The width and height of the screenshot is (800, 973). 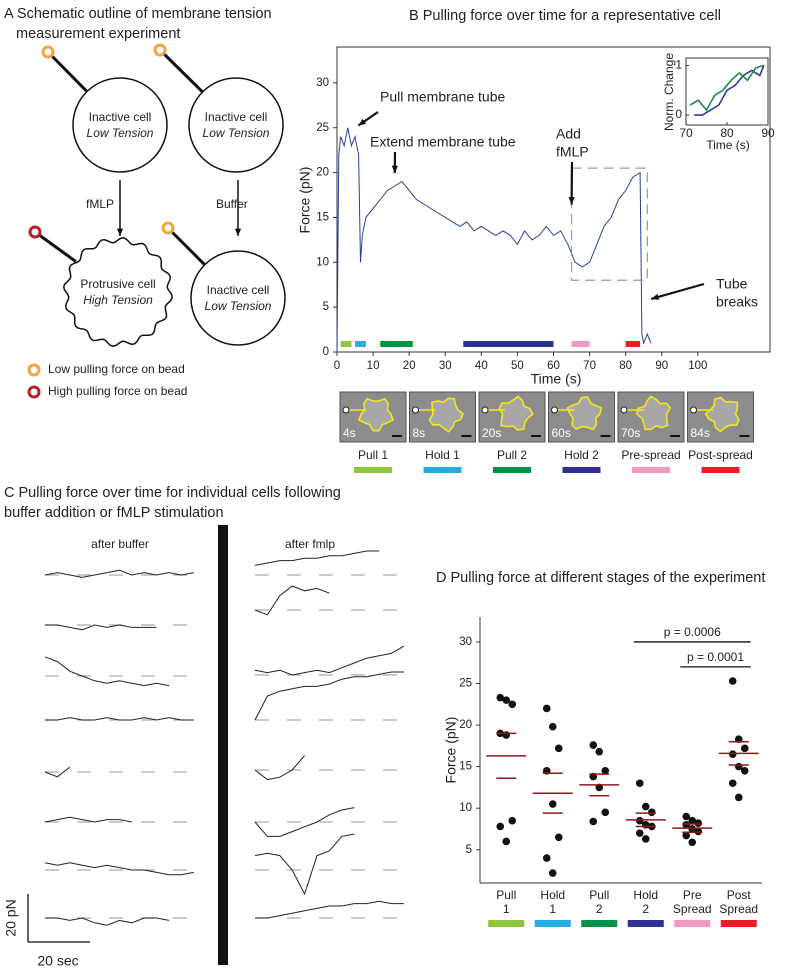 What do you see at coordinates (720, 455) in the screenshot?
I see `stage-name: Post-spread` at bounding box center [720, 455].